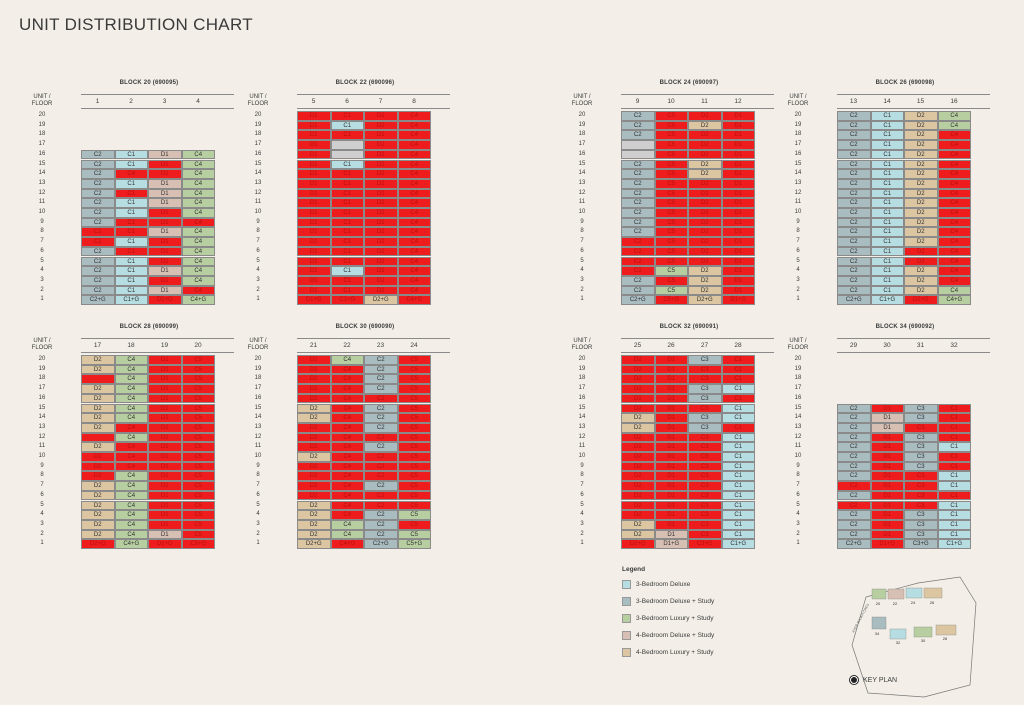 The width and height of the screenshot is (1024, 705). Describe the element at coordinates (258, 153) in the screenshot. I see `floor-number: 16` at that location.